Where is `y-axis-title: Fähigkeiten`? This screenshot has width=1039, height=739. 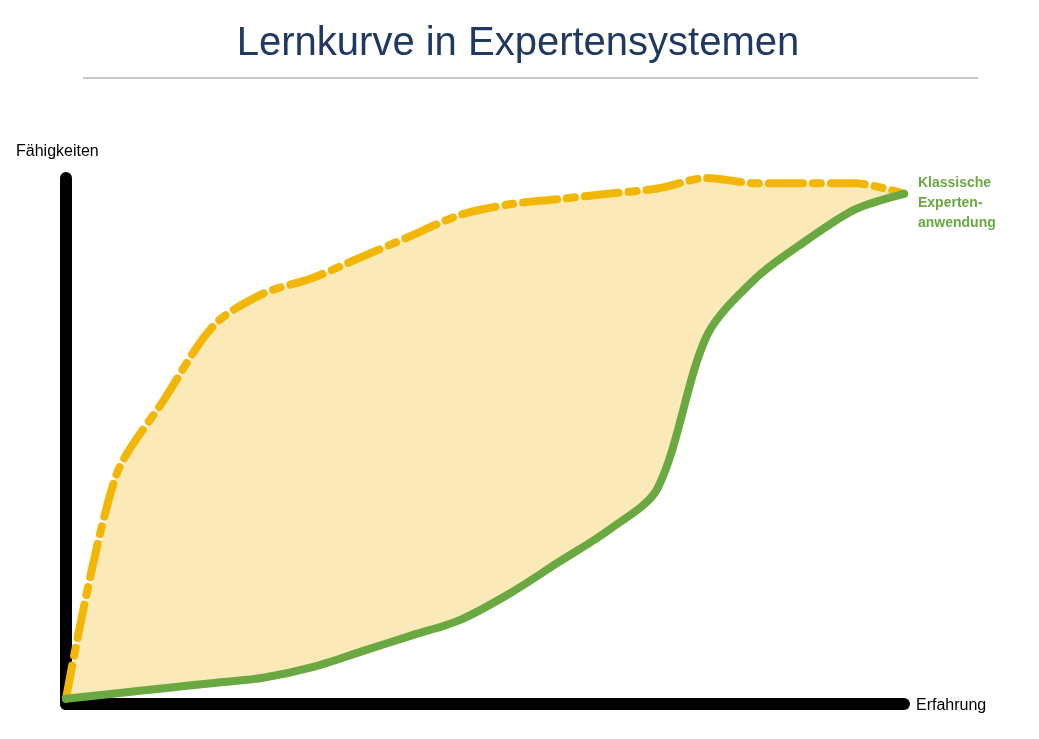
y-axis-title: Fähigkeiten is located at coordinates (57, 150).